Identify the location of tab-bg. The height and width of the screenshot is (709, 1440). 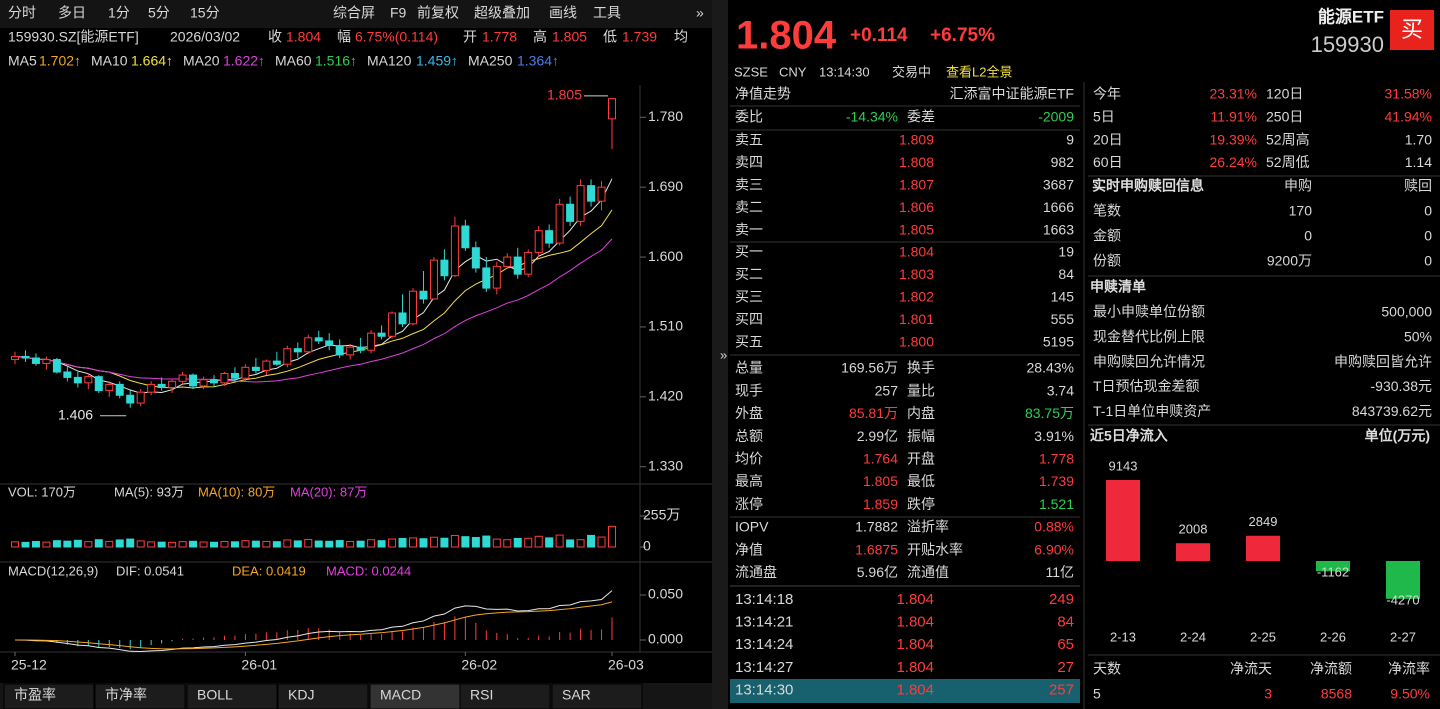
(323, 696).